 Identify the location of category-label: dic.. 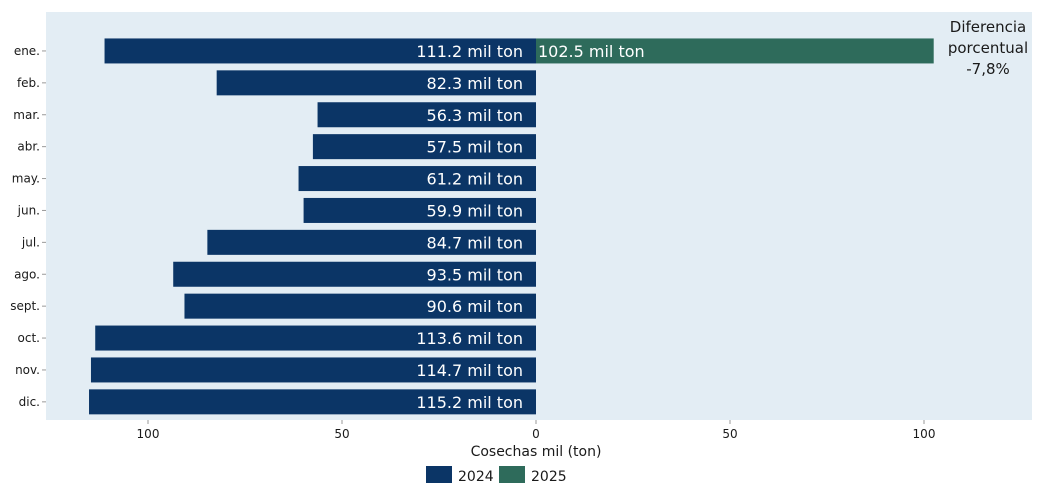
(29, 402).